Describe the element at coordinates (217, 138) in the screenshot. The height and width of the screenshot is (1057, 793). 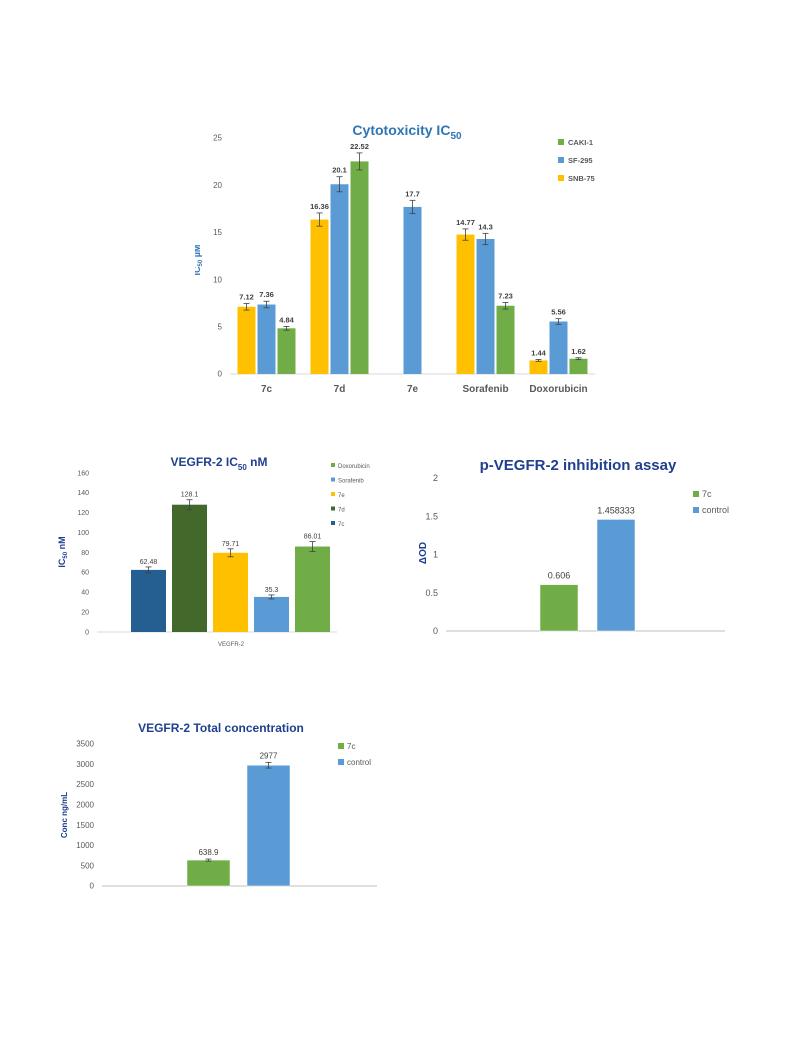
I see `y-tick-label: 25` at that location.